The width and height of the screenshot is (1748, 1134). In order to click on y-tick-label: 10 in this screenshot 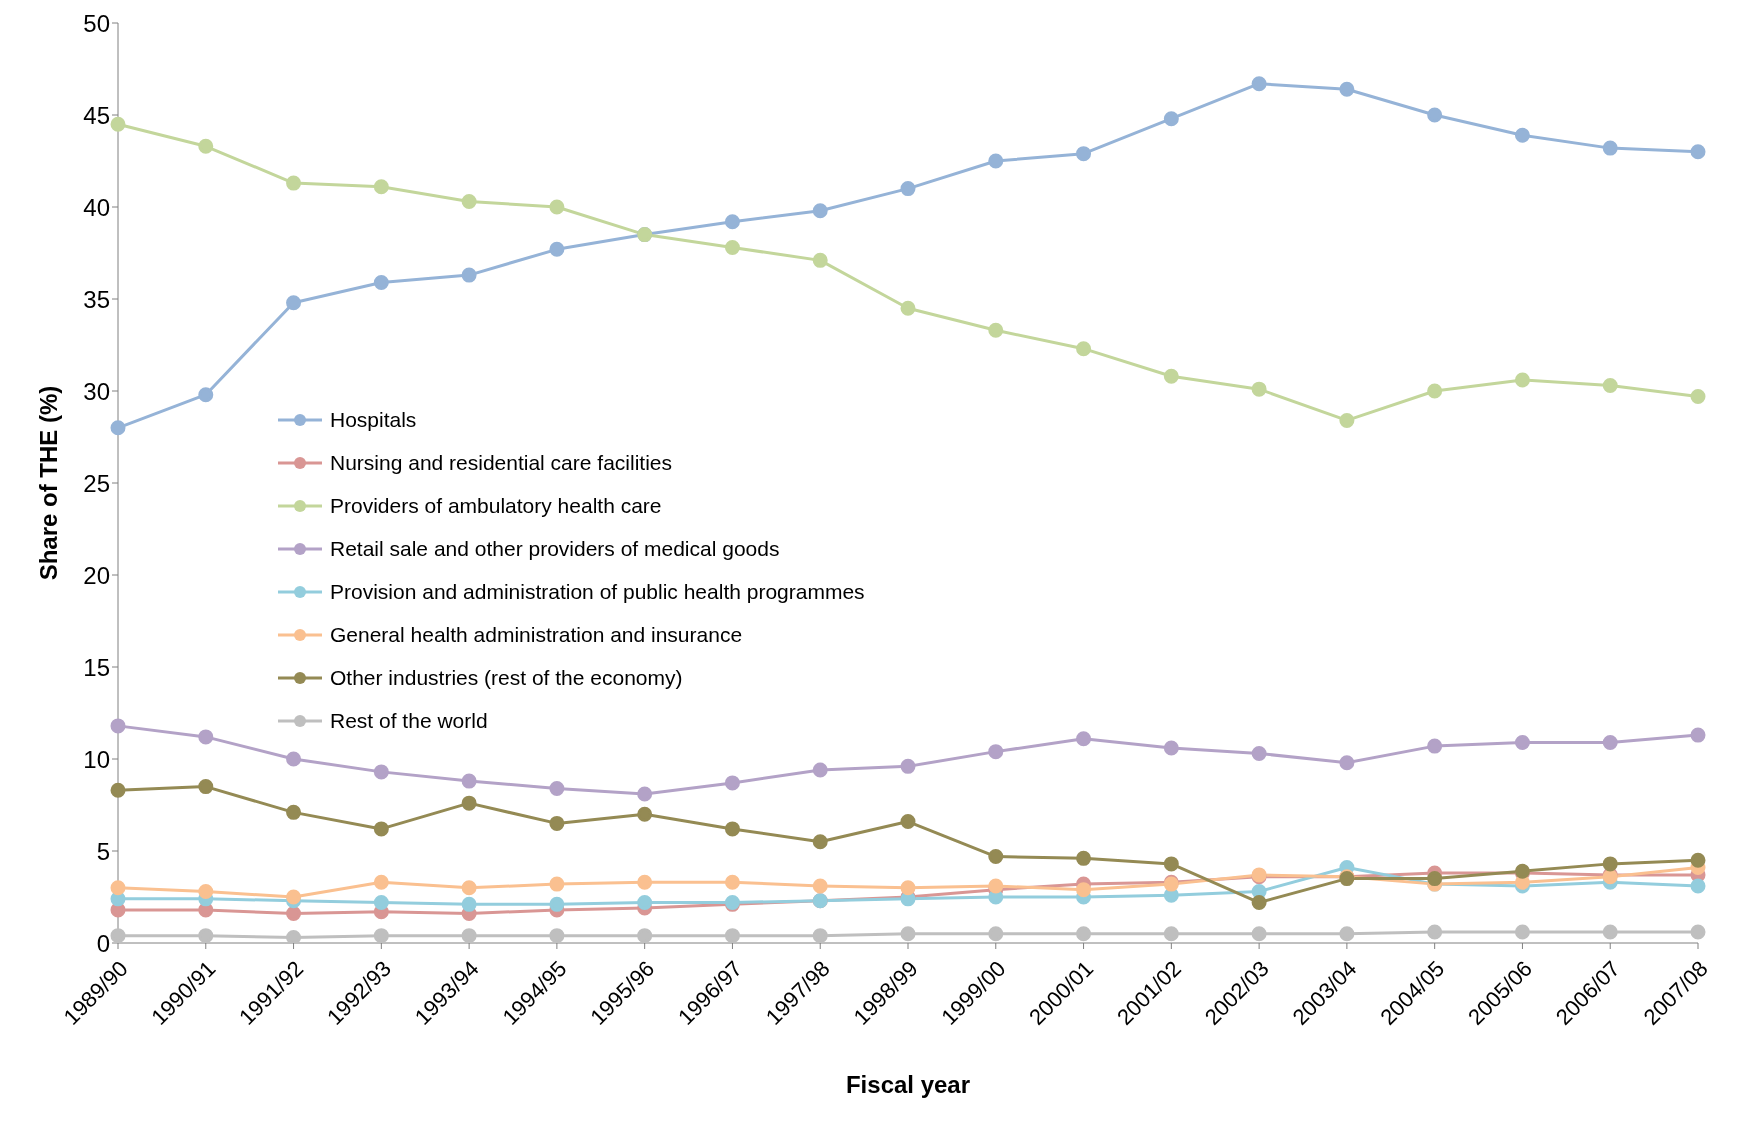, I will do `click(96, 759)`.